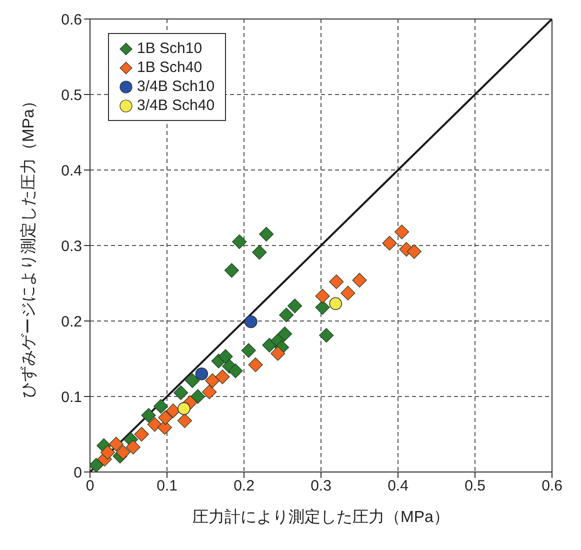  Describe the element at coordinates (71, 246) in the screenshot. I see `y-tick-label: 0.3` at that location.